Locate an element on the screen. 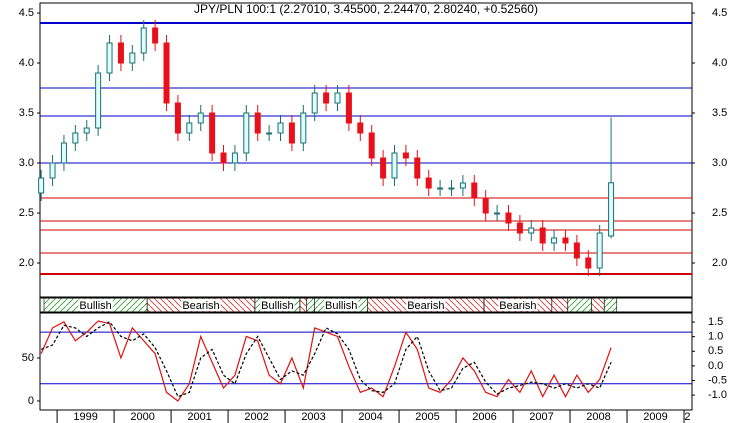 Image resolution: width=732 pixels, height=423 pixels. x-tick-label: 2005 is located at coordinates (427, 417).